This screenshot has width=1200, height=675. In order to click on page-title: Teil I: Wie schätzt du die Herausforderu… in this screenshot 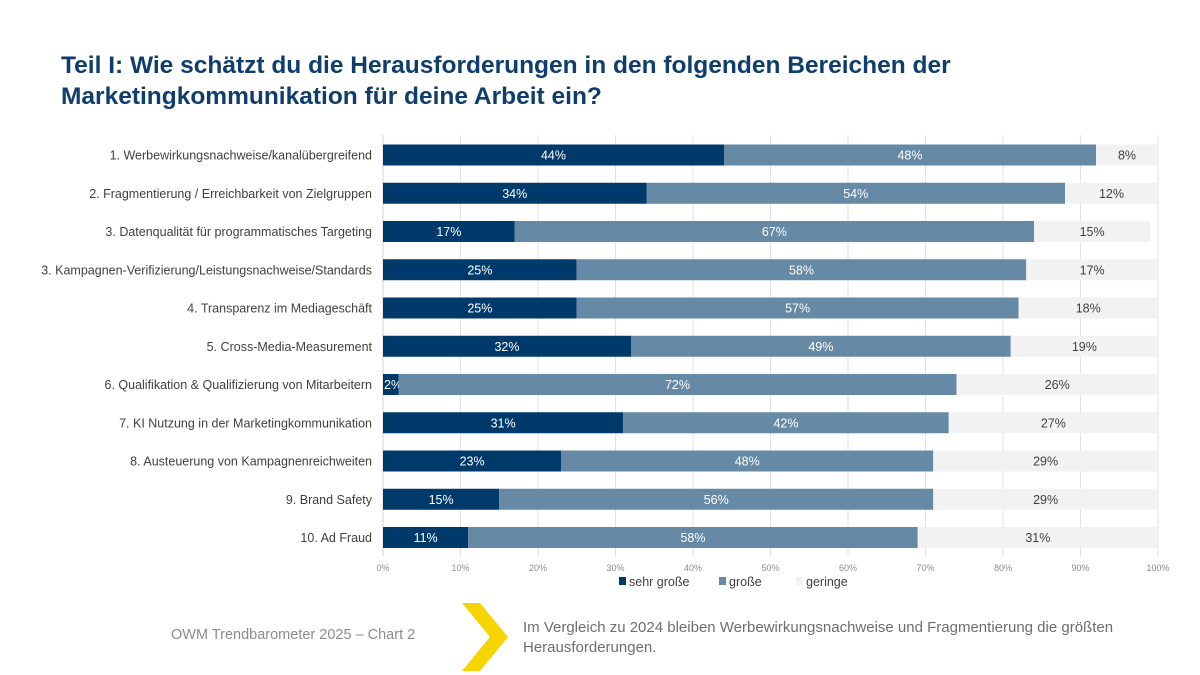, I will do `click(506, 81)`.